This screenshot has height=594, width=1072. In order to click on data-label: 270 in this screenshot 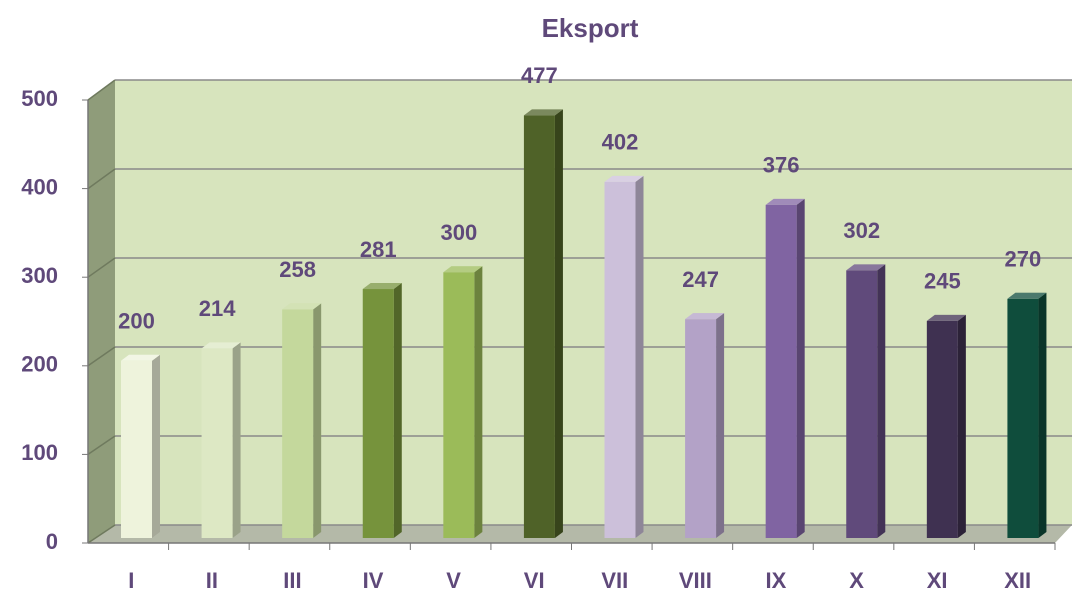, I will do `click(1023, 259)`.